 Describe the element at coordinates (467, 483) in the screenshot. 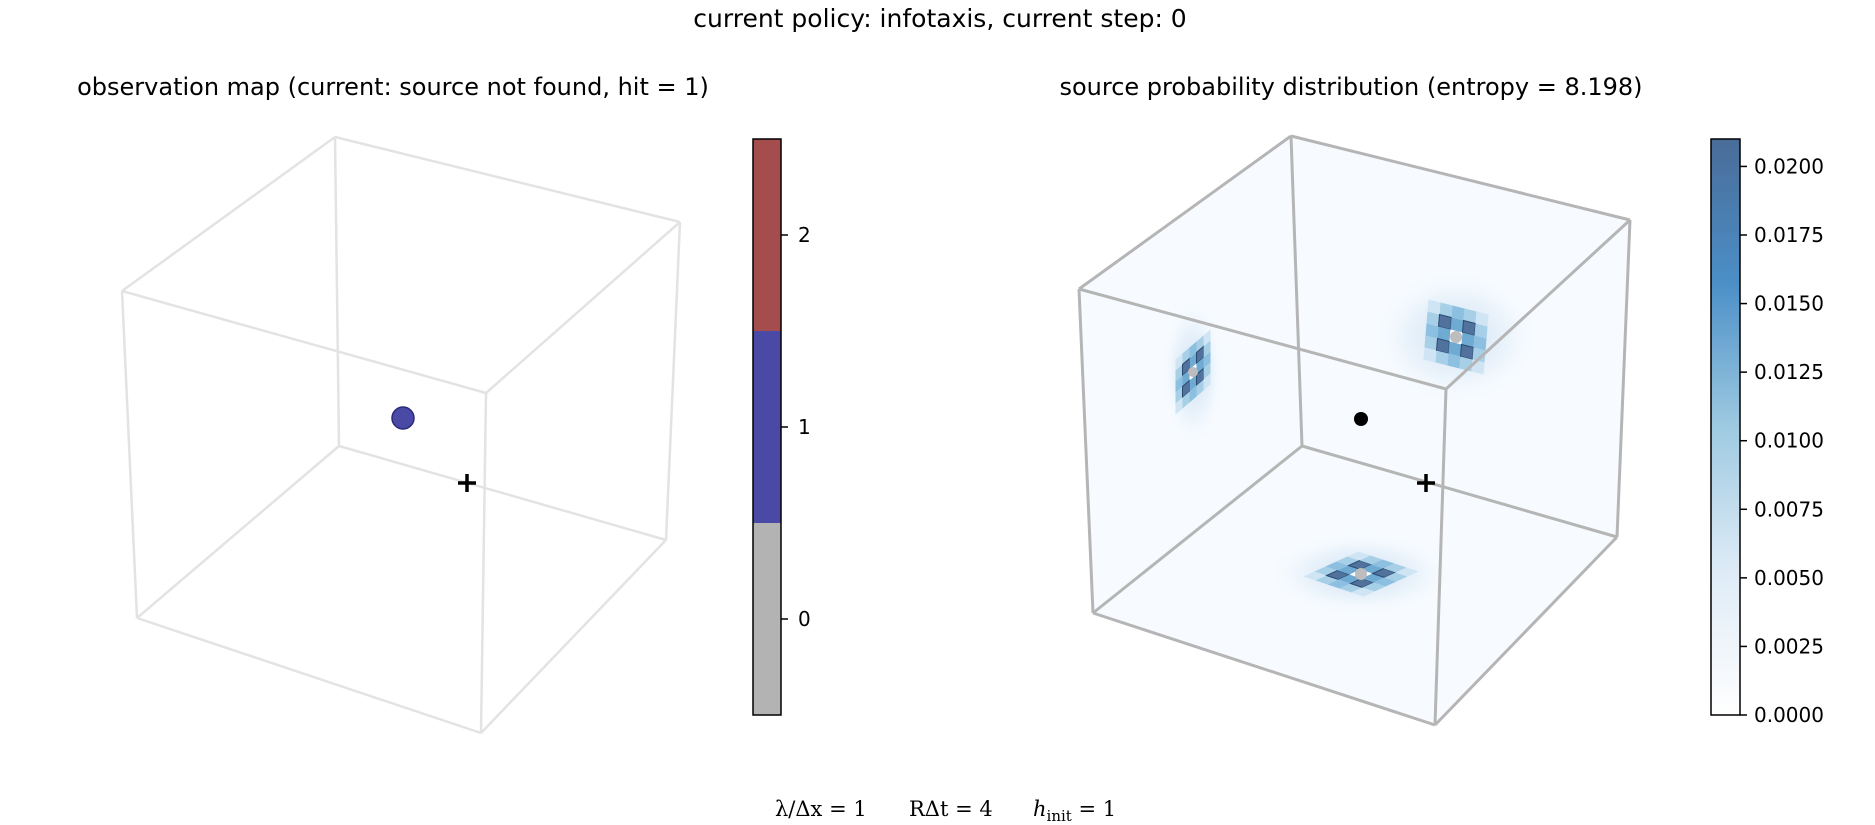

I see `agent-position-marker` at that location.